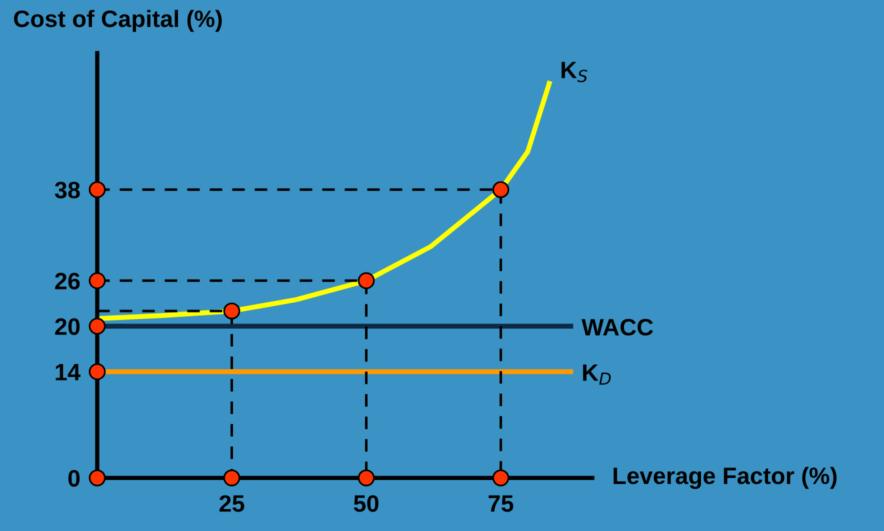 This screenshot has height=531, width=884. I want to click on y-tick-label: 14, so click(68, 372).